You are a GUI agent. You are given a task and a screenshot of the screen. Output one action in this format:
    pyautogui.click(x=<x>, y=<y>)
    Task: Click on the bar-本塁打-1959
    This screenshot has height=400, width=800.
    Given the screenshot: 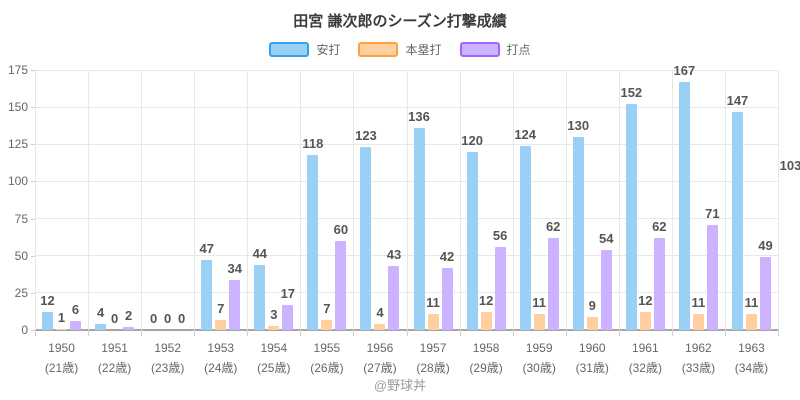 What is the action you would take?
    pyautogui.click(x=539, y=321)
    